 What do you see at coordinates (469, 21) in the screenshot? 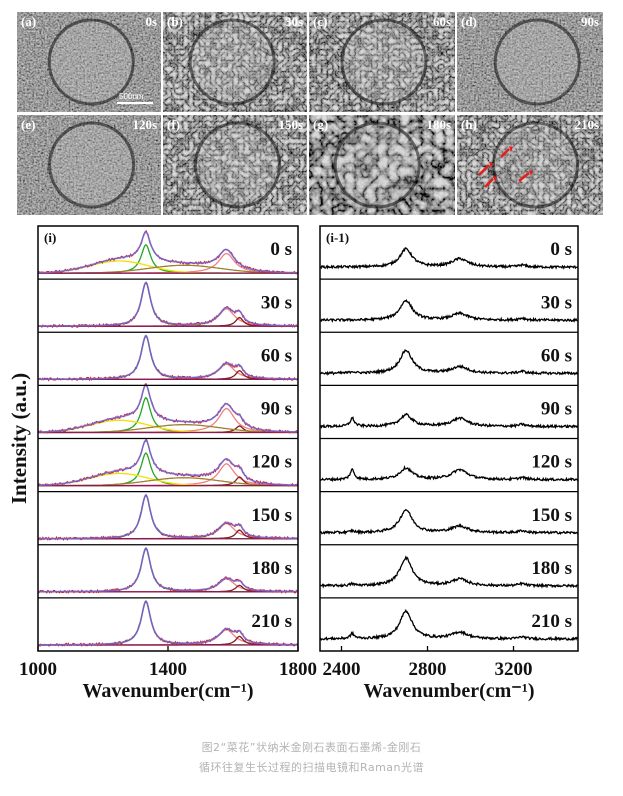
I see `sem-panel-label: (d)` at bounding box center [469, 21].